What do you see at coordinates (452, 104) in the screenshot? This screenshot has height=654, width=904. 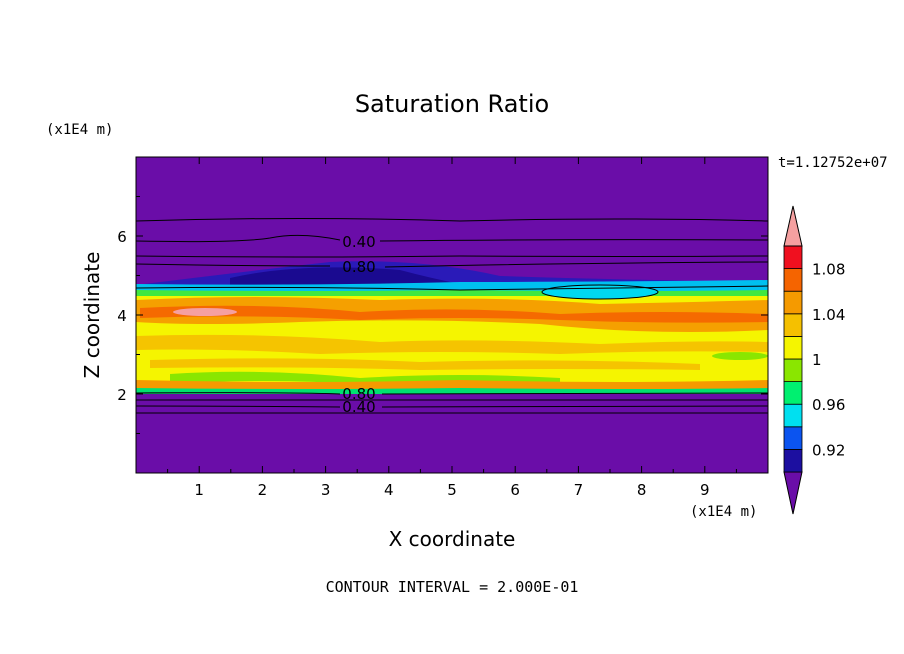 I see `chart-title: Saturation Ratio` at bounding box center [452, 104].